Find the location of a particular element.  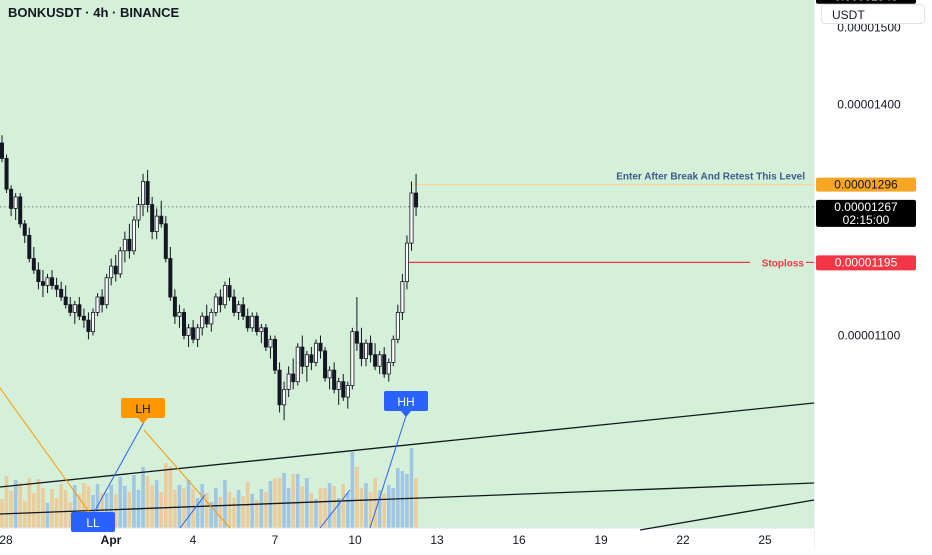

candle-body-down is located at coordinates (161, 220).